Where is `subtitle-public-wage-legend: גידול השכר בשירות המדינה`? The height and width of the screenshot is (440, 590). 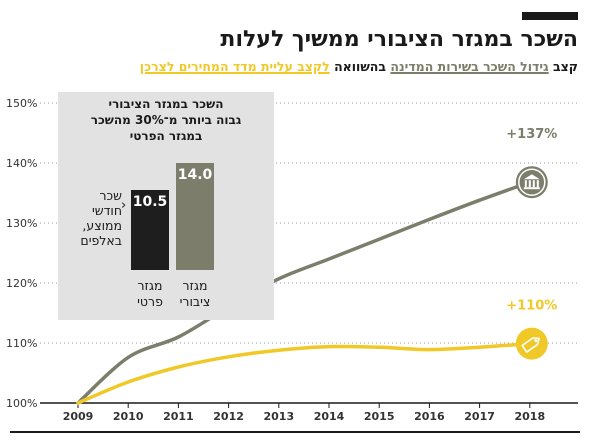
subtitle-public-wage-legend: גידול השכר בשירות המדינה is located at coordinates (469, 66).